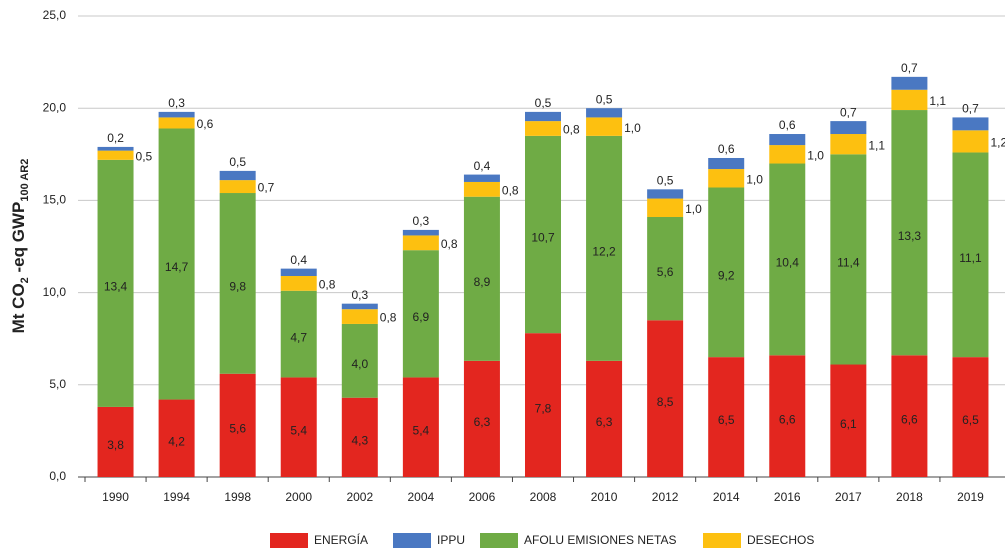  What do you see at coordinates (176, 497) in the screenshot?
I see `x-tick-label: 1994` at bounding box center [176, 497].